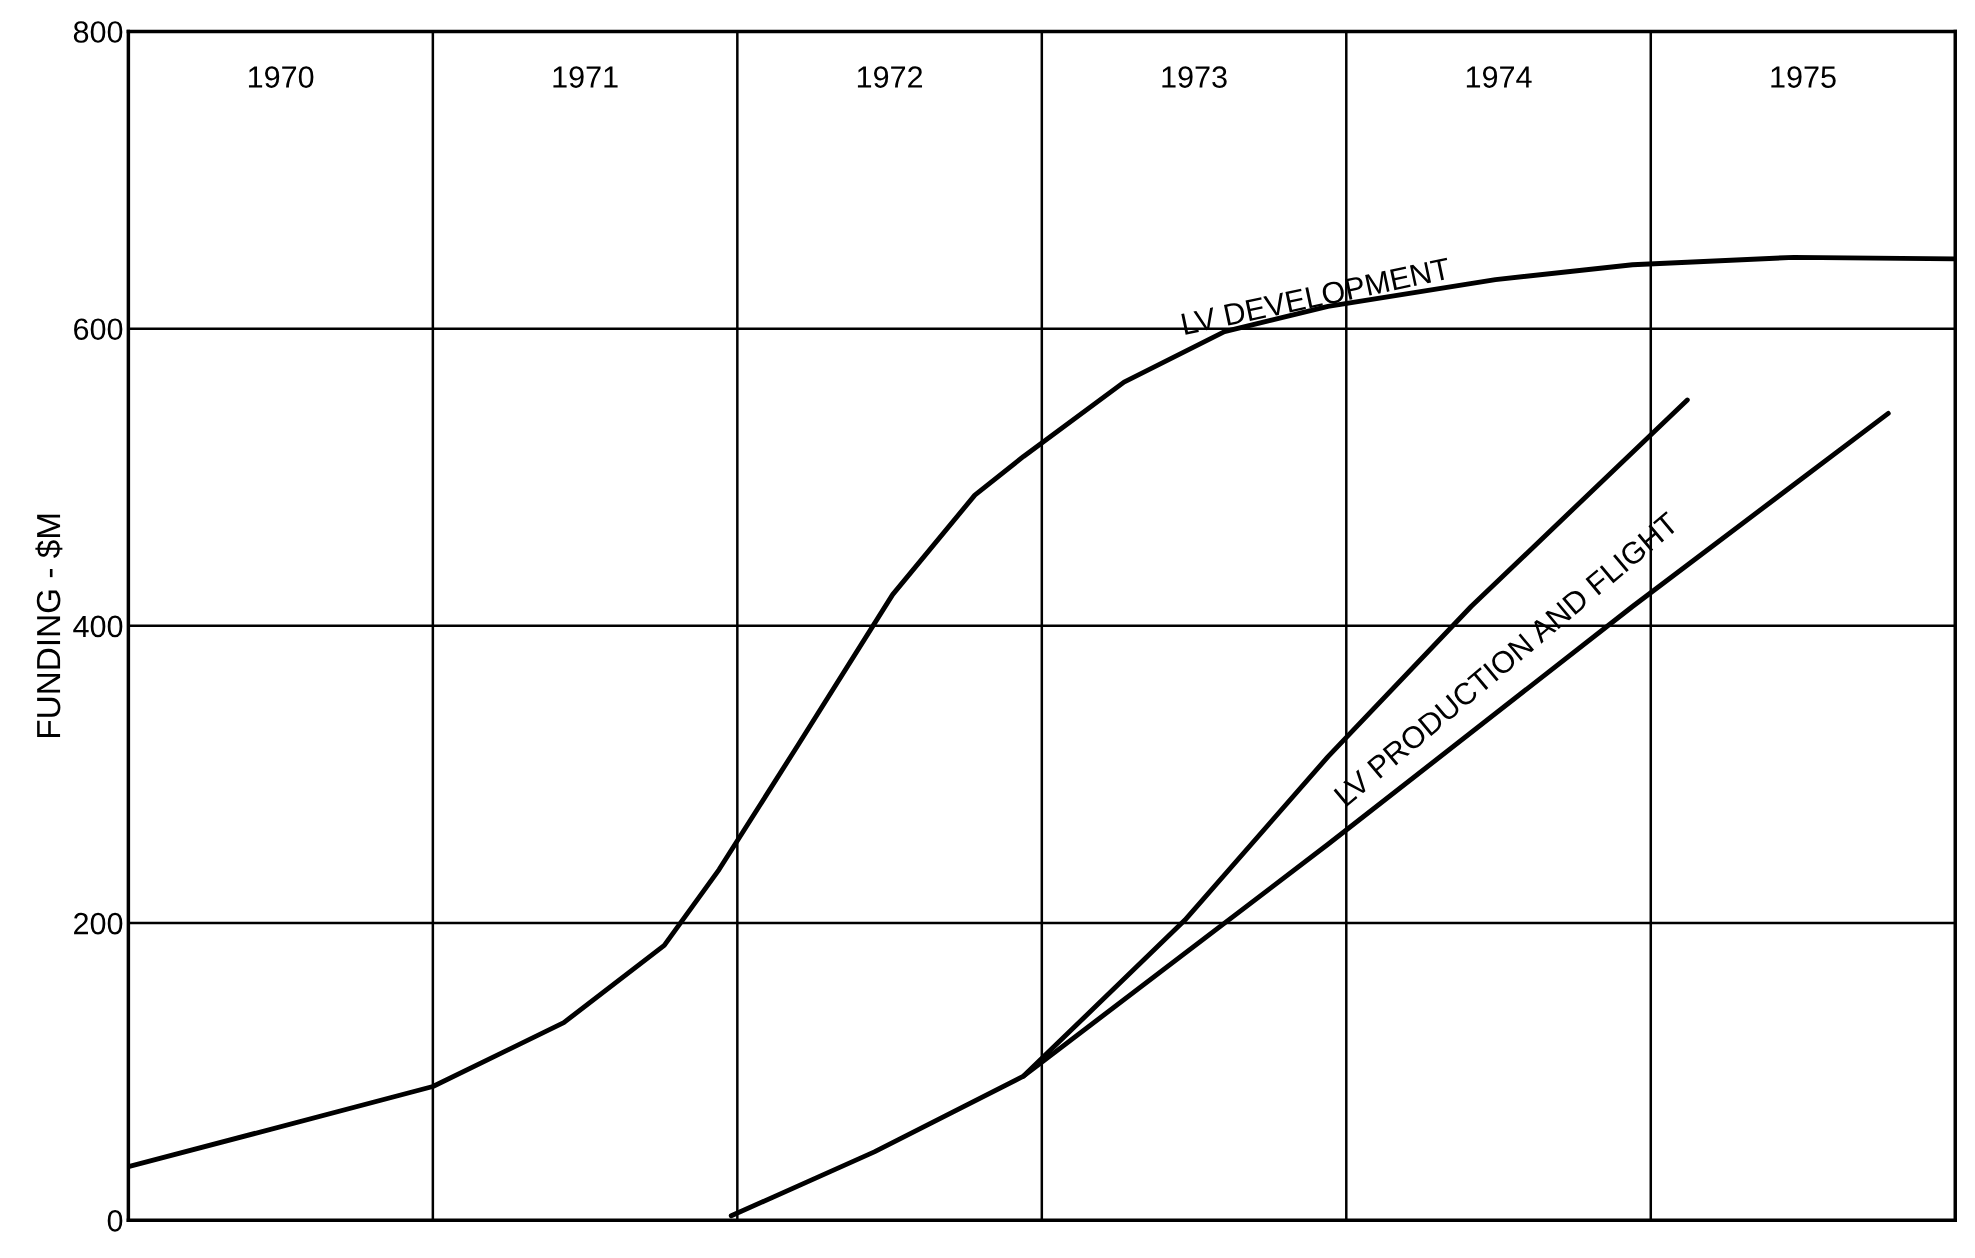 This screenshot has width=1975, height=1258. I want to click on y-axis-title: FUNDING - $M, so click(49, 625).